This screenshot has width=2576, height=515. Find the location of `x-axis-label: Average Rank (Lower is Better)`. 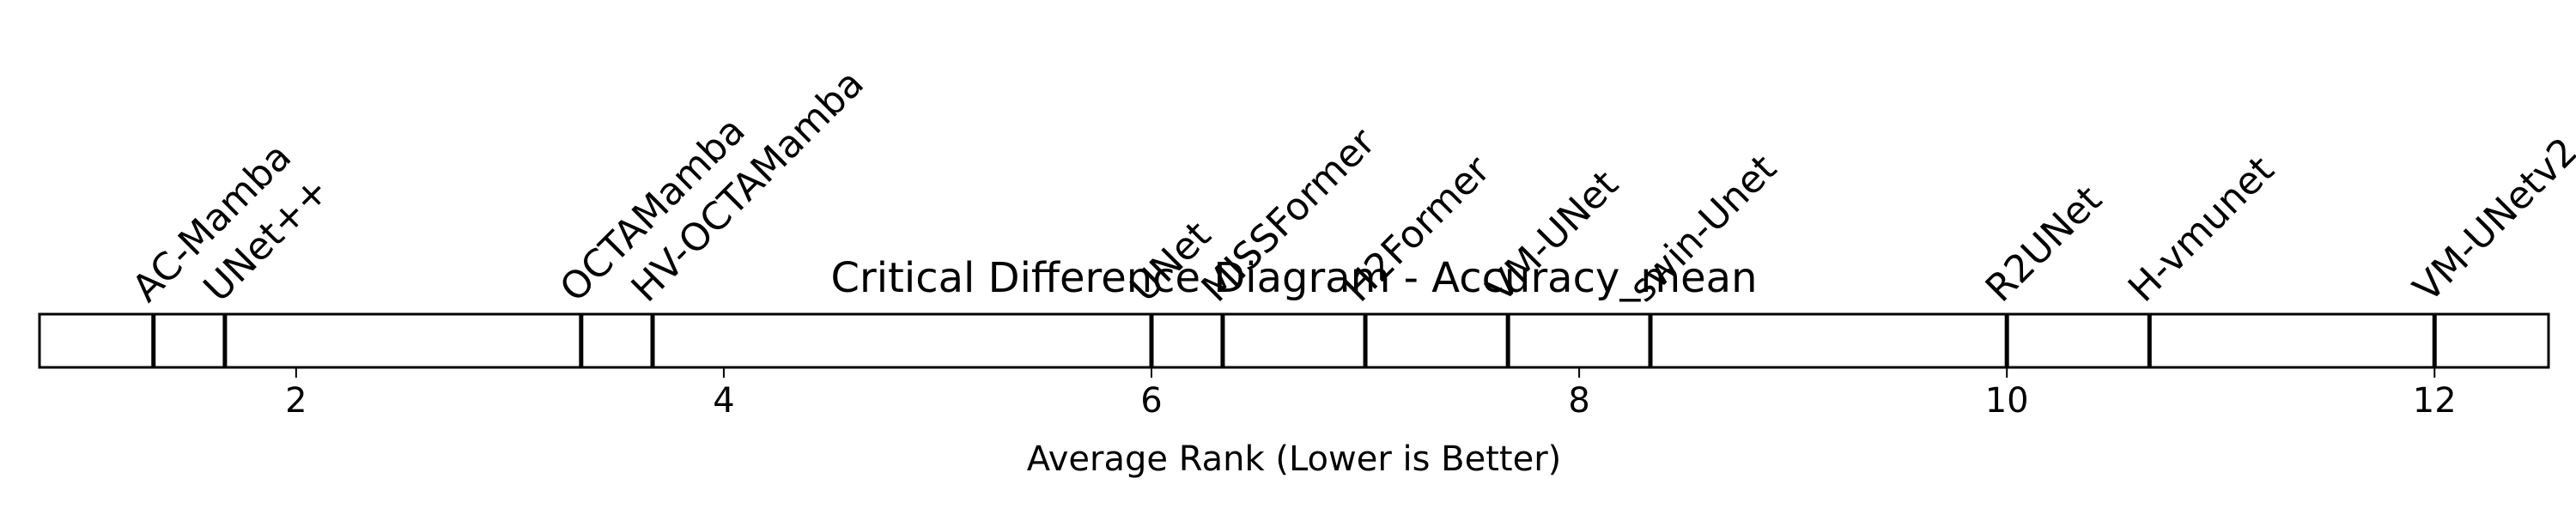

x-axis-label: Average Rank (Lower is Better) is located at coordinates (1294, 459).